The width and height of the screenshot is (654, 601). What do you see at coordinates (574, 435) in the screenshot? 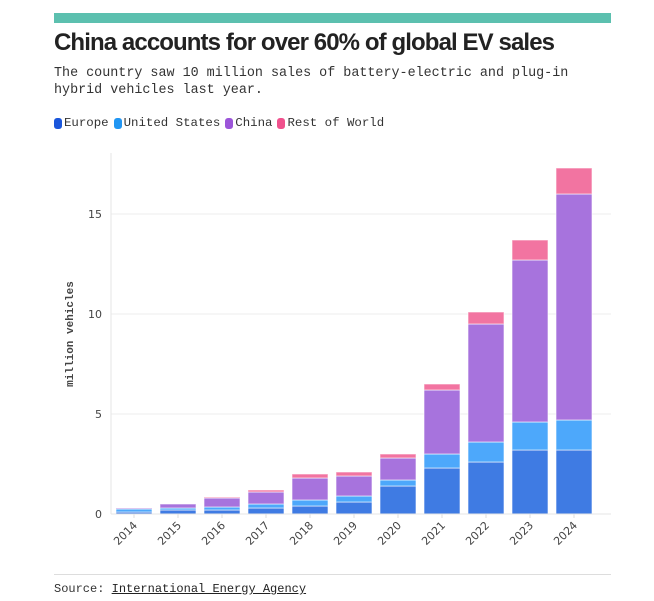
I see `bar-united-states-2024` at bounding box center [574, 435].